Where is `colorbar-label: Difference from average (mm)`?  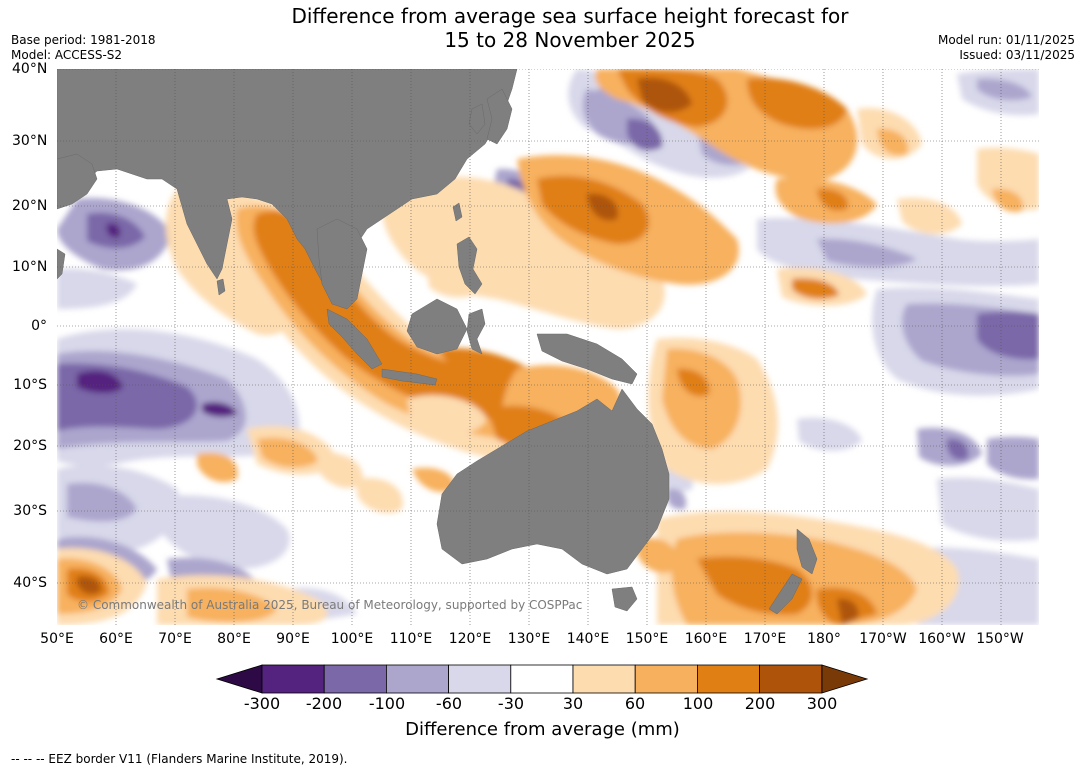 colorbar-label: Difference from average (mm) is located at coordinates (542, 729).